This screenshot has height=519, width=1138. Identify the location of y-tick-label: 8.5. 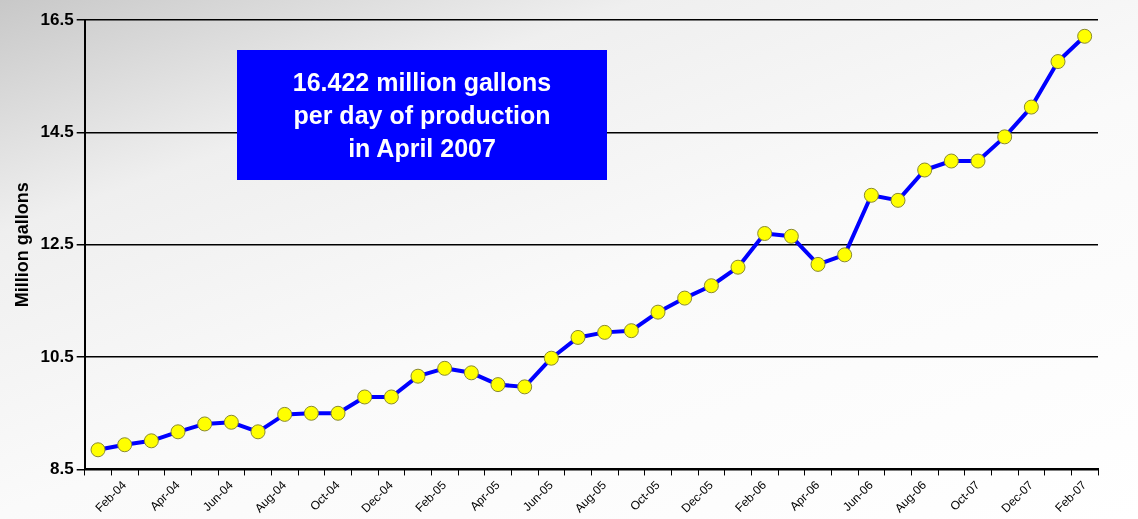
(62, 469).